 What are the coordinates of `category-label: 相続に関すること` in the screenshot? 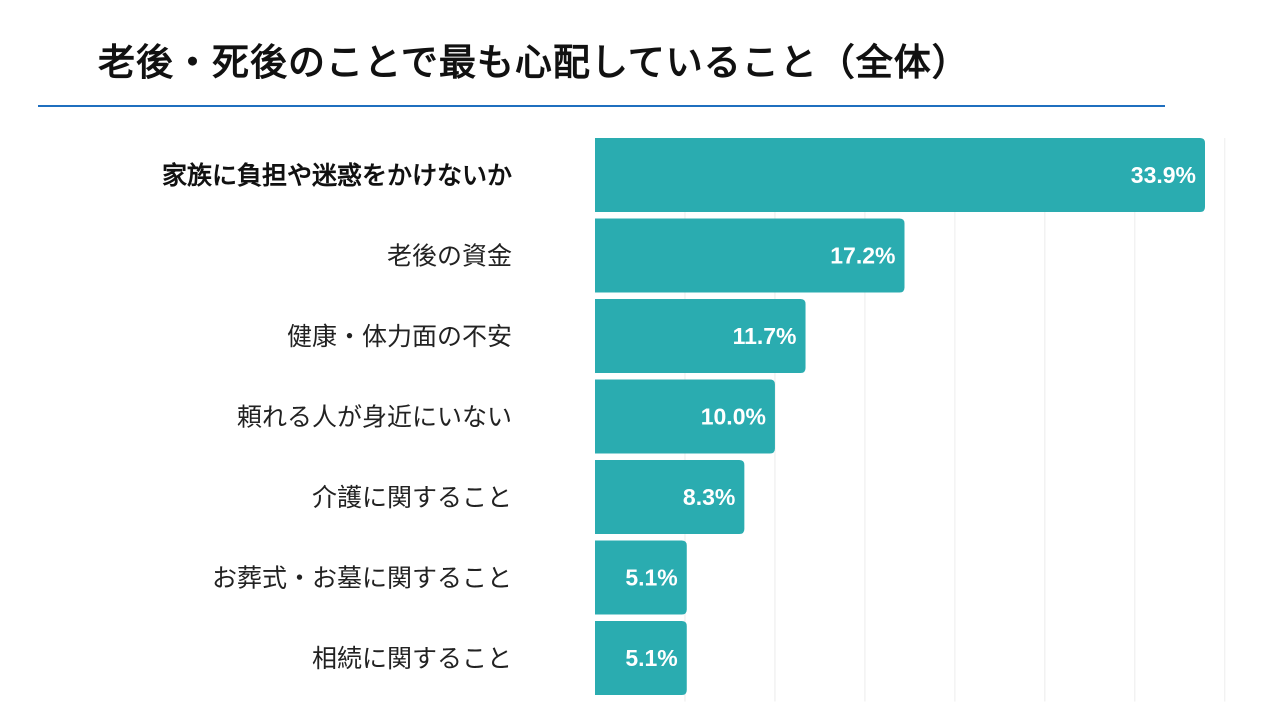 It's located at (412, 658).